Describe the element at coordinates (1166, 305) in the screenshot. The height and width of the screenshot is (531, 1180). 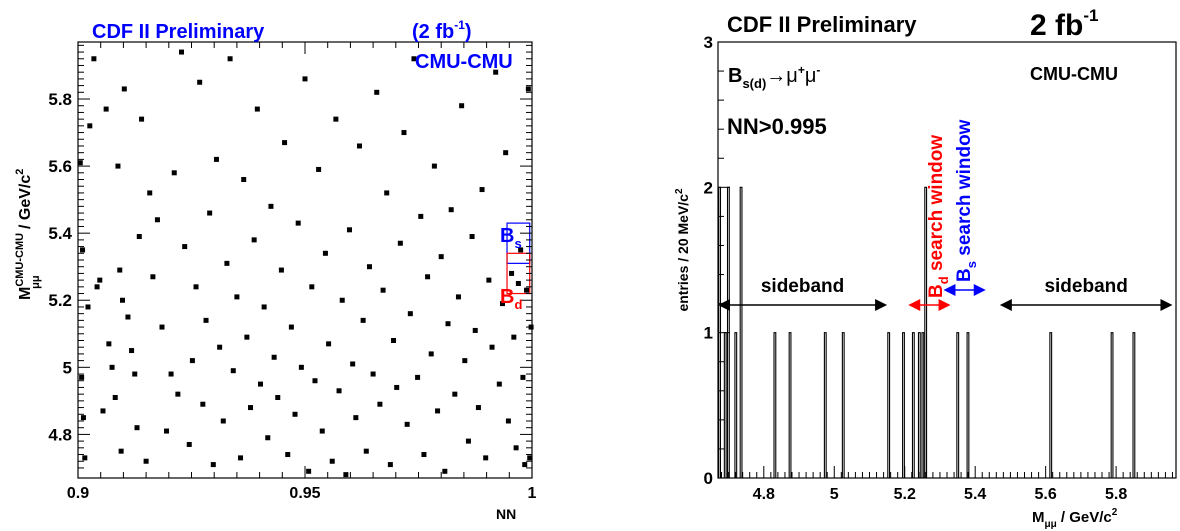
I see `sideband-right-arrow-head-right` at that location.